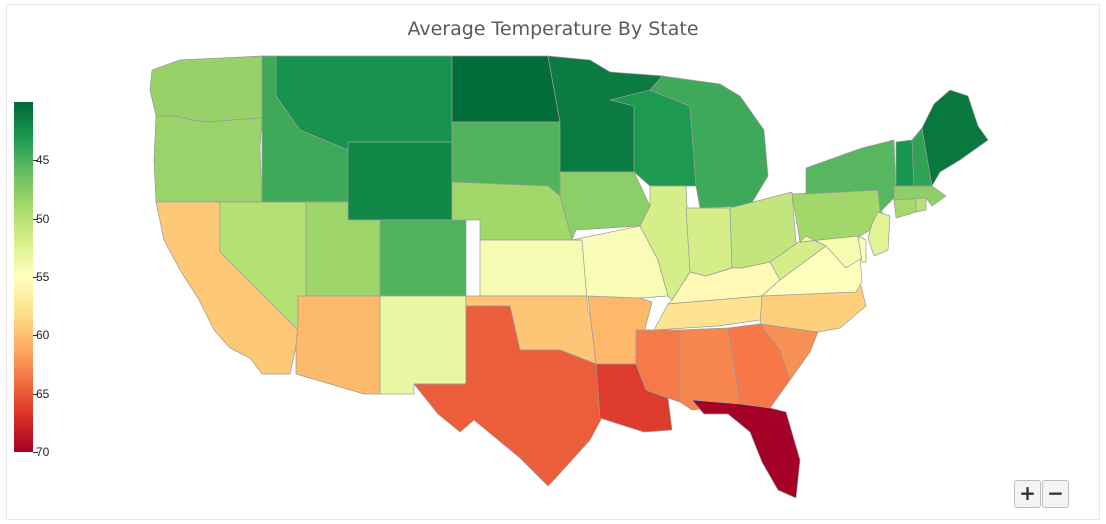  I want to click on color-legend: 45 50 55 60 65 70, so click(54, 280).